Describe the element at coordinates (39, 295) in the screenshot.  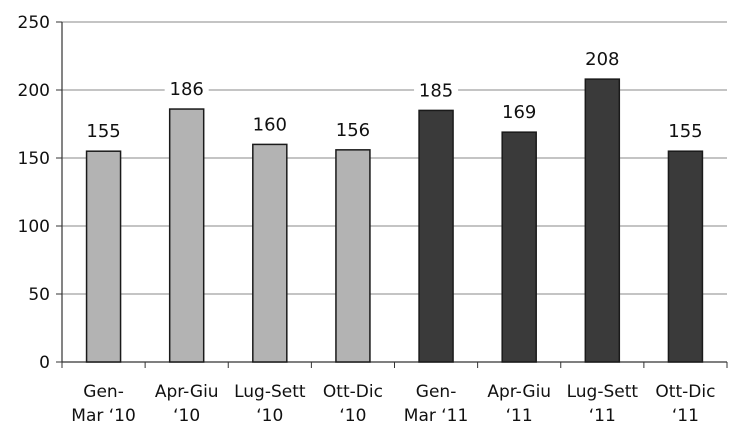
I see `y-tick-label: 50` at that location.